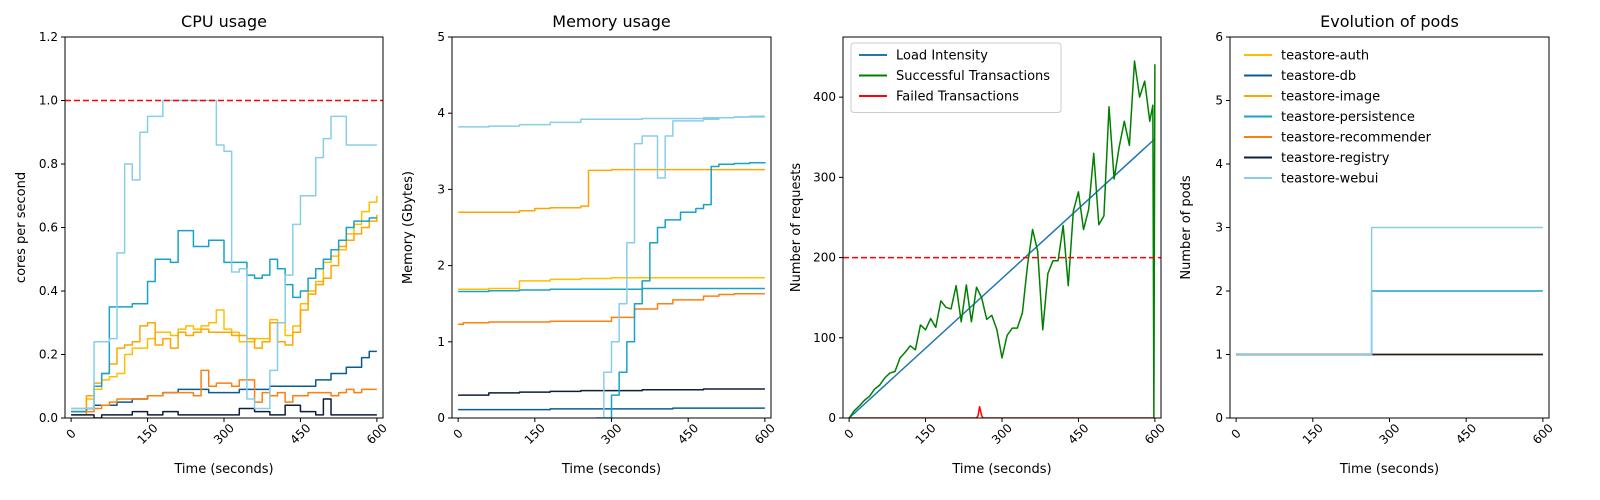 Image resolution: width=1600 pixels, height=500 pixels. Describe the element at coordinates (1318, 76) in the screenshot. I see `legend-label: teastore-db` at that location.